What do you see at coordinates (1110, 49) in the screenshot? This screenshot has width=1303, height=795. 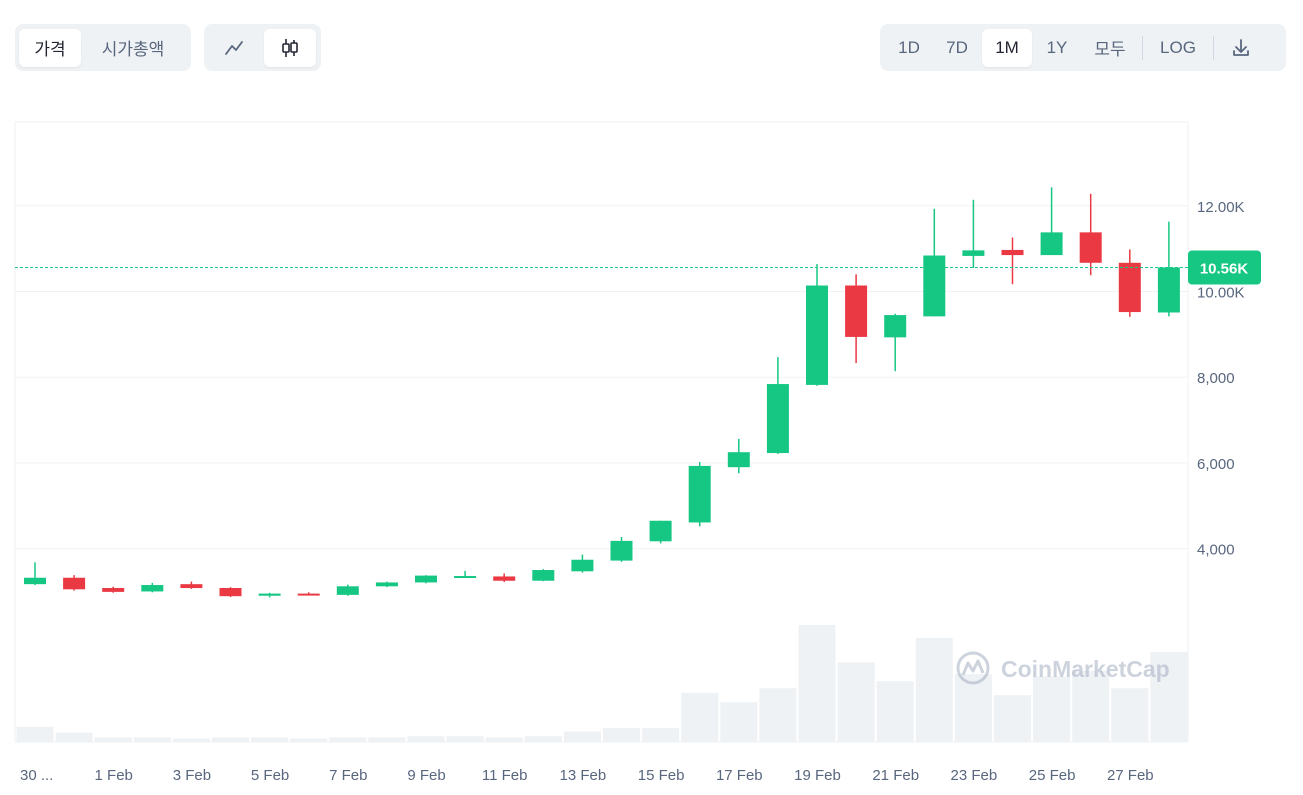 I see `range-all-button: 모두` at bounding box center [1110, 49].